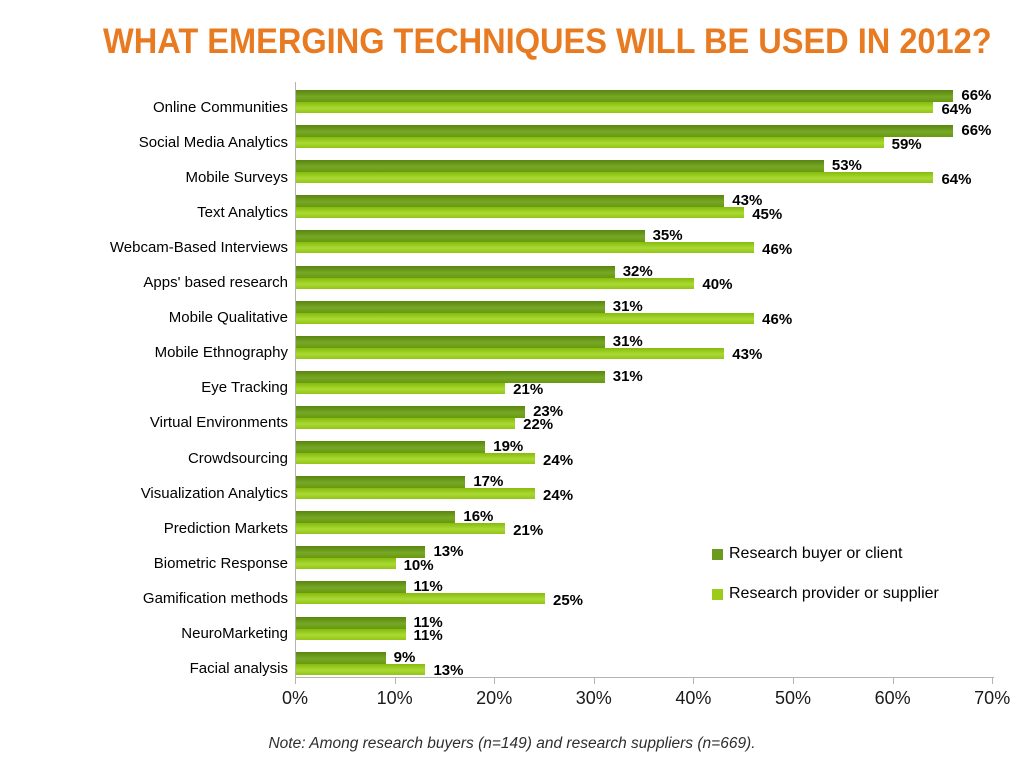 Image resolution: width=1024 pixels, height=764 pixels. I want to click on value-label-supplier: 22%, so click(538, 425).